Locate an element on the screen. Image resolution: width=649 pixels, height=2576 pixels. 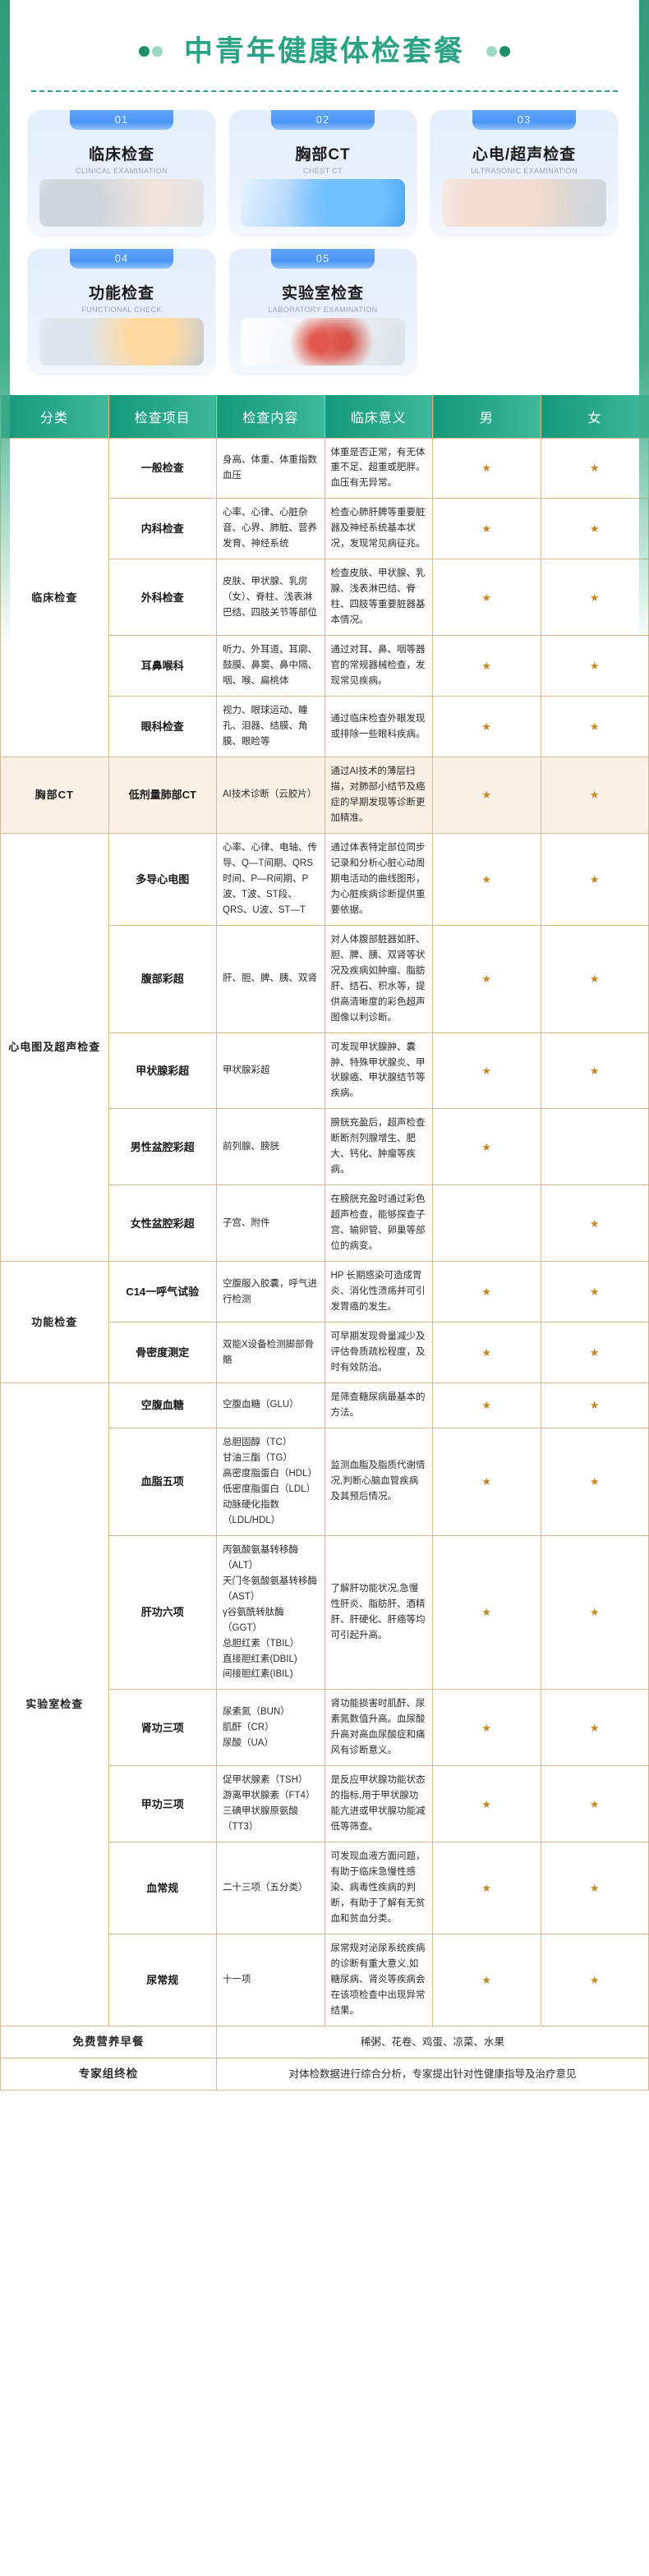
right-dots-icon is located at coordinates (498, 51).